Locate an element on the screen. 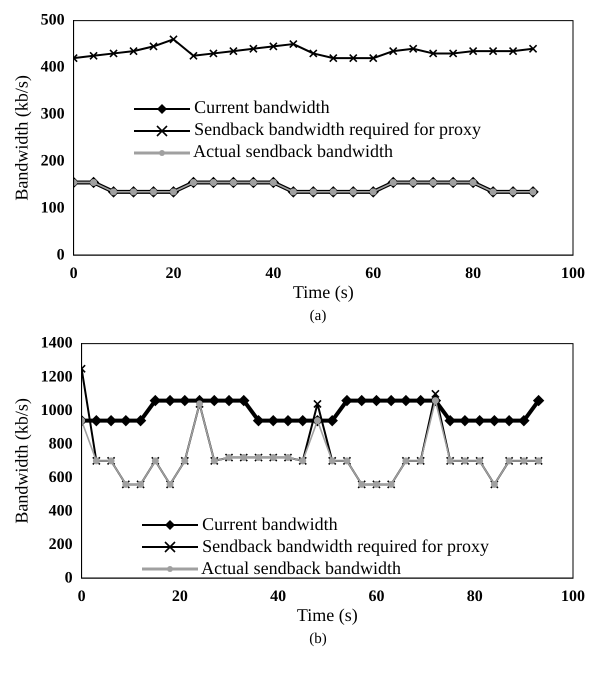  y-tick-label: 1200 is located at coordinates (56, 377).